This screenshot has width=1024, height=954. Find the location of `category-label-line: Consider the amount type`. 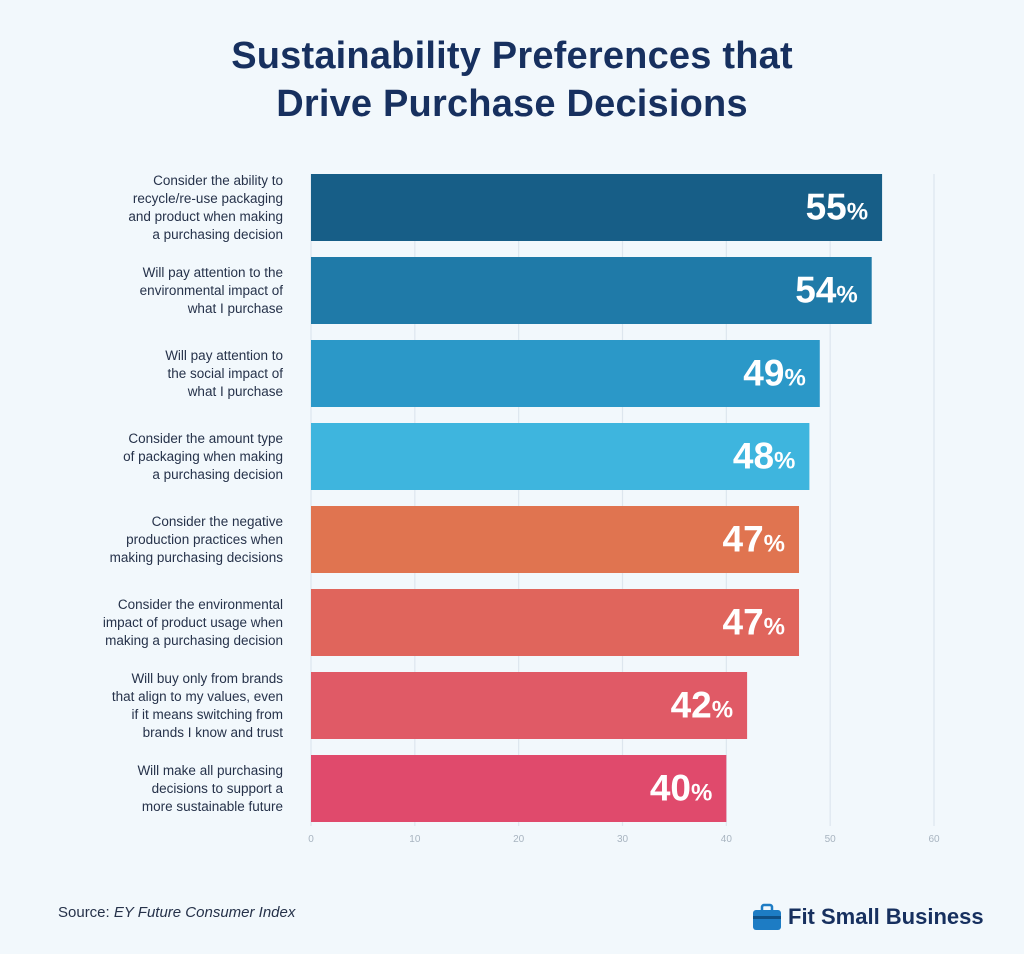

category-label-line: Consider the amount type is located at coordinates (205, 438).